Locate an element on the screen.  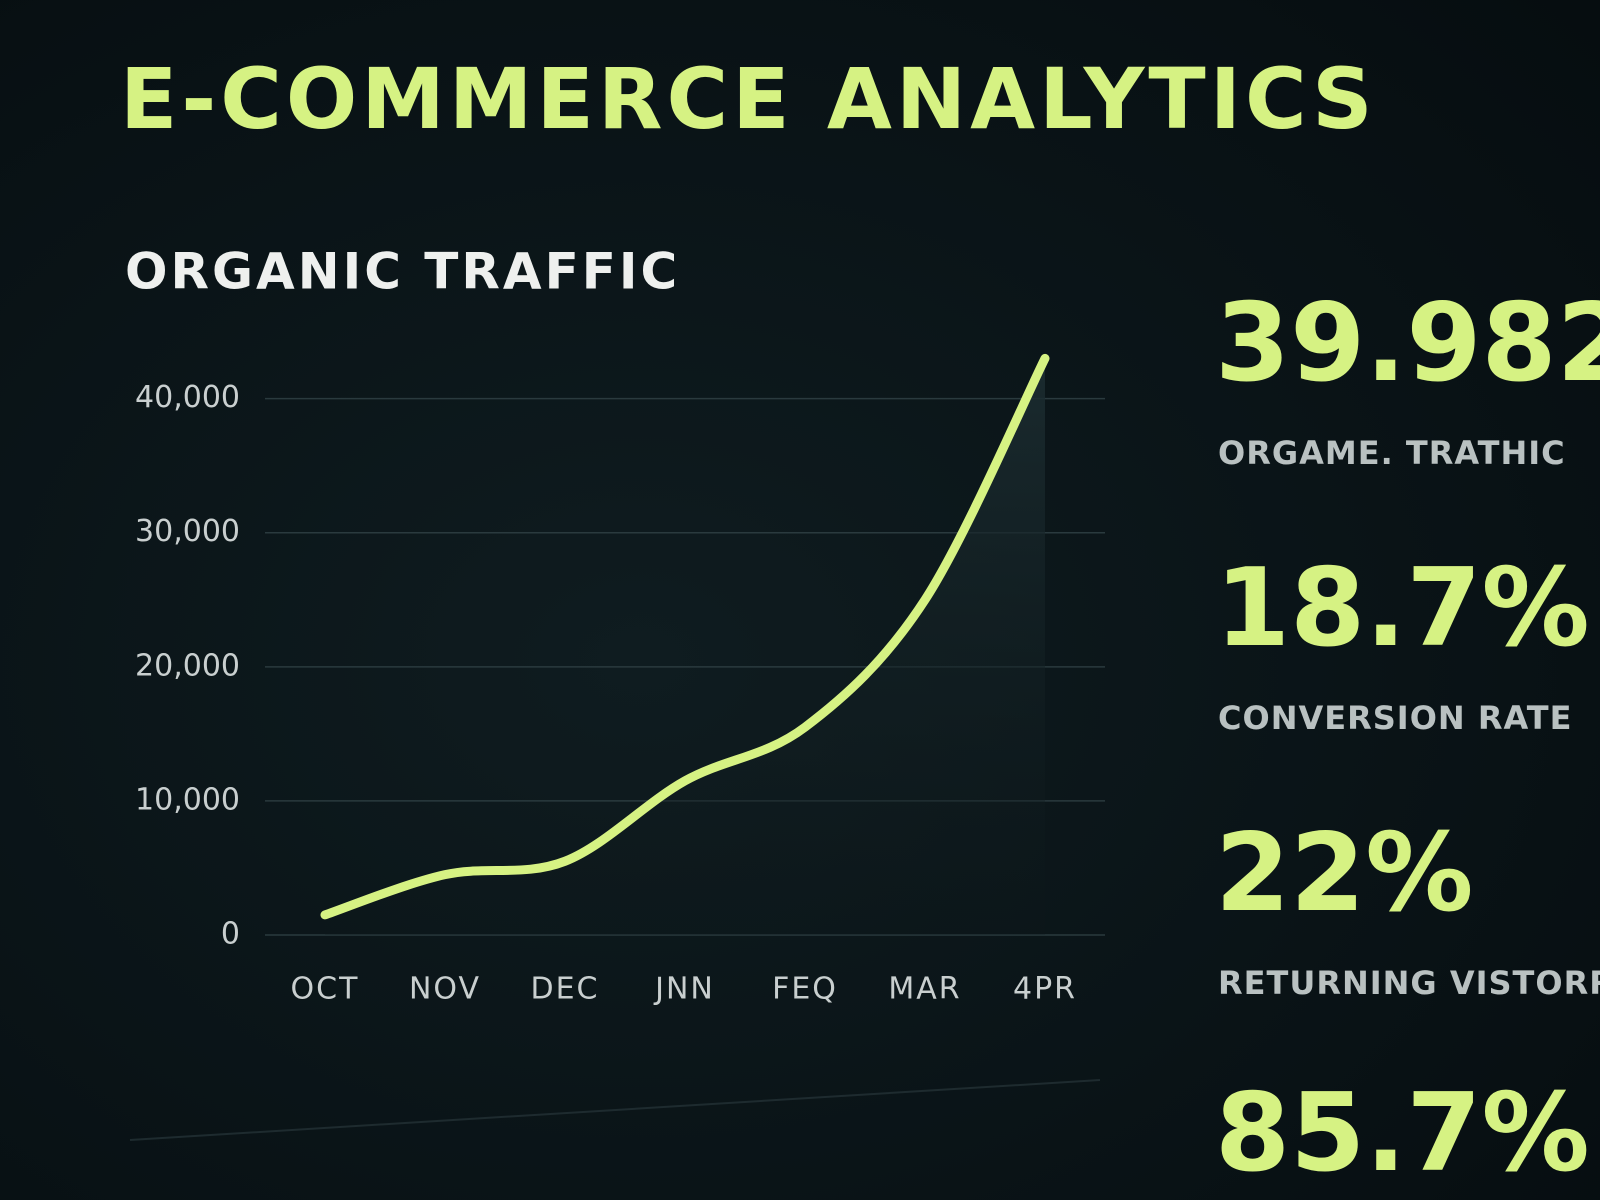
kpi-value: 22% is located at coordinates (1344, 873).